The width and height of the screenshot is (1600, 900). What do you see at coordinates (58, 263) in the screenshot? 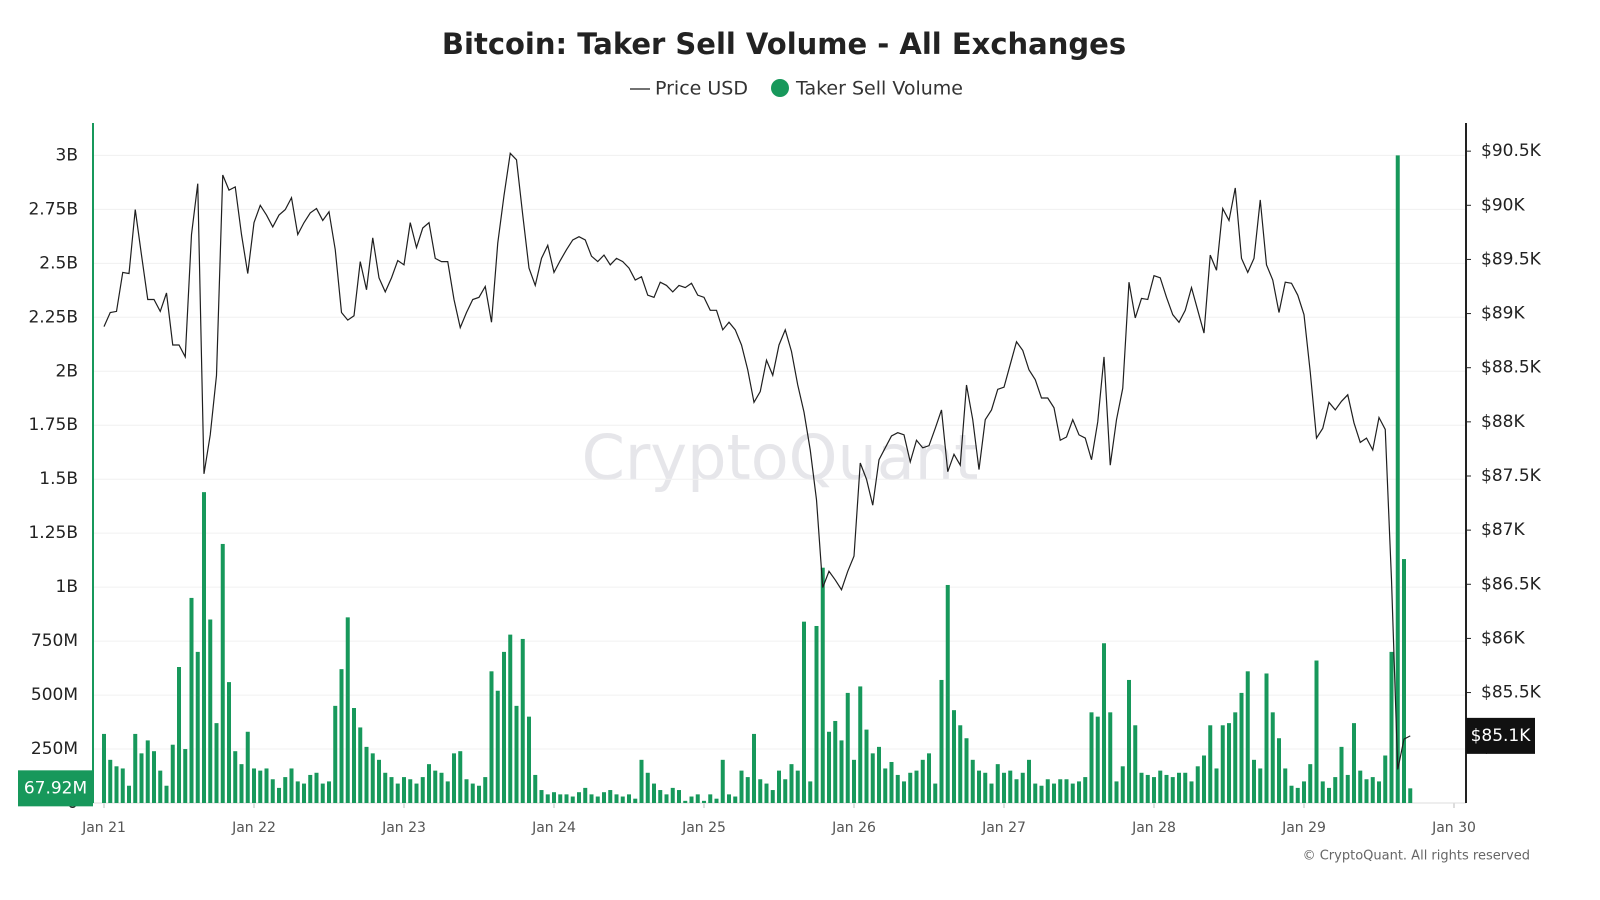
I see `y-tick-label: 2.5B` at bounding box center [58, 263].